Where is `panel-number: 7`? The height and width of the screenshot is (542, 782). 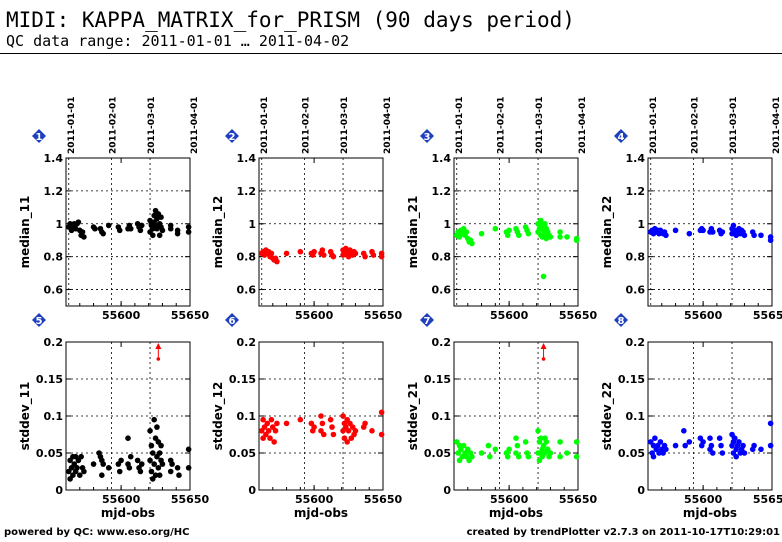
panel-number: 7 is located at coordinates (427, 321).